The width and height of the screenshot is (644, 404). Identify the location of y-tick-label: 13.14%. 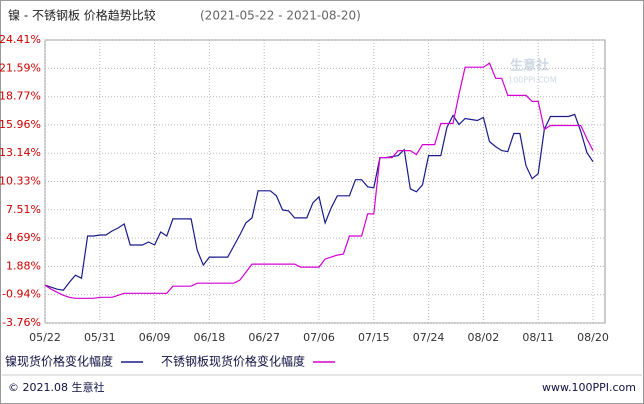
(20, 152).